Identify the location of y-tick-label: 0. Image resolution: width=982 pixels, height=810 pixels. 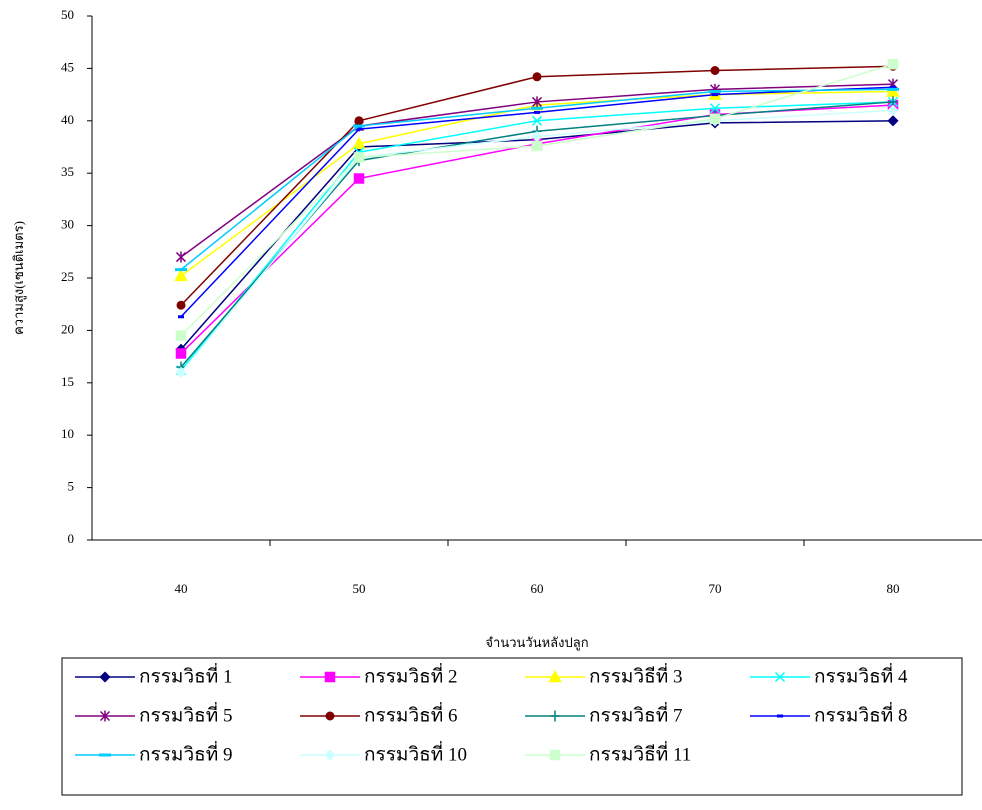
(71, 538).